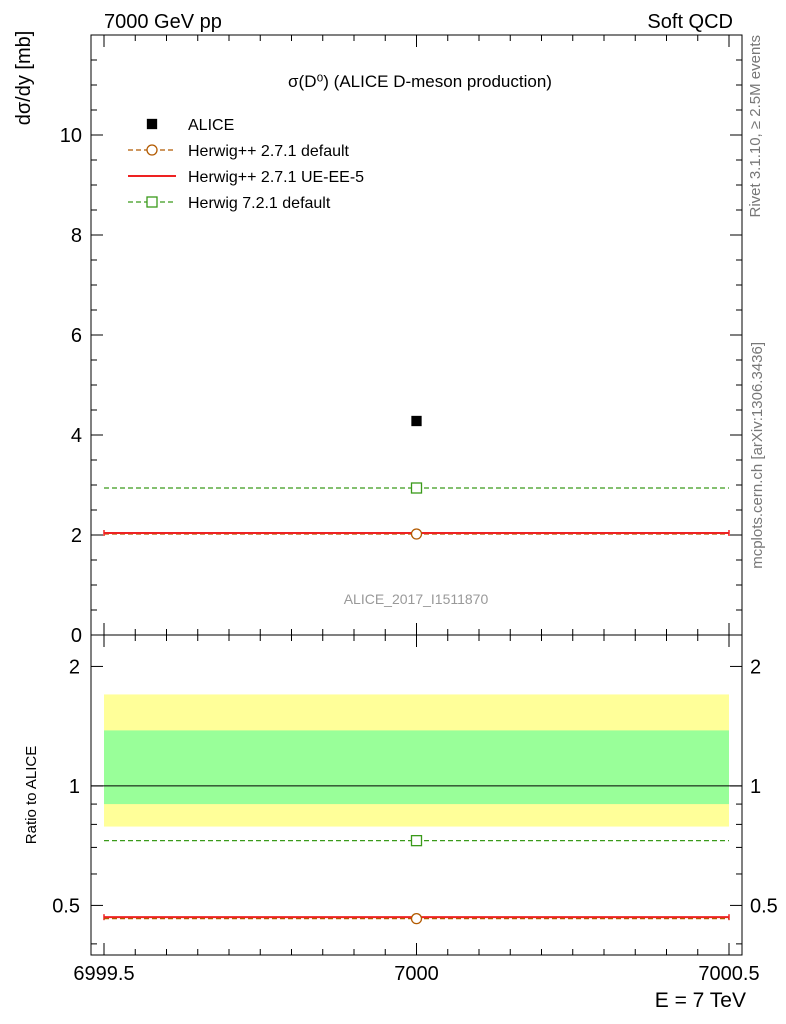  Describe the element at coordinates (700, 1000) in the screenshot. I see `xlabel: E = 7 TeV` at that location.